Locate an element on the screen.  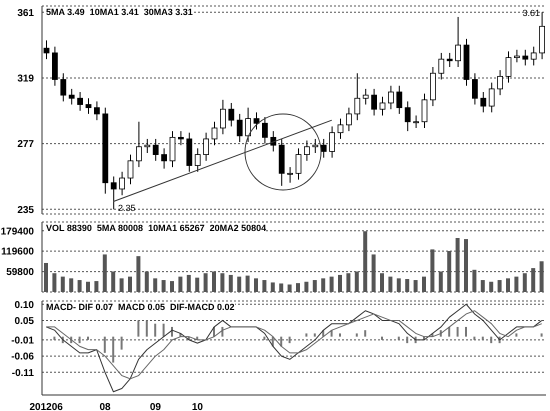
y-tick-label: 277 is located at coordinates (25, 144).